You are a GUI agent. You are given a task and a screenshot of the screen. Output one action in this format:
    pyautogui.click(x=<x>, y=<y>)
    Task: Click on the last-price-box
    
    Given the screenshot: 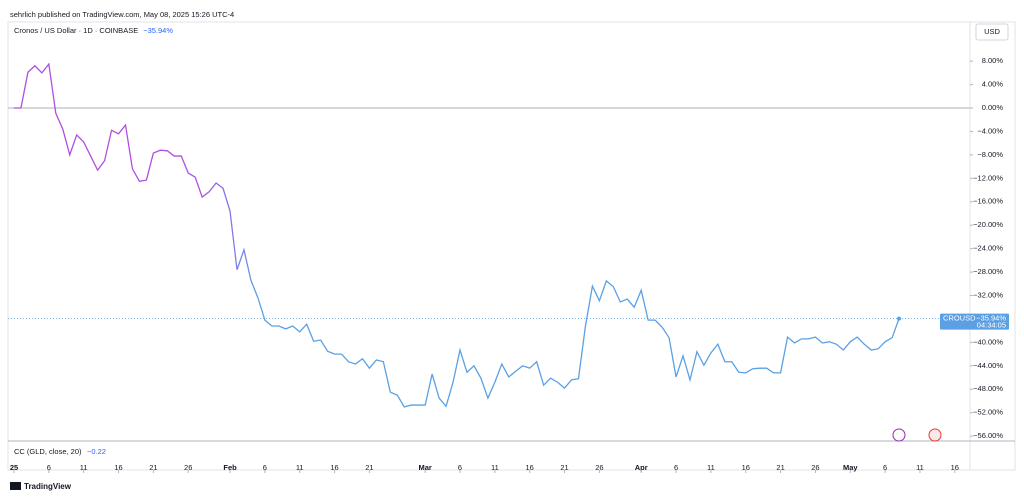 What is the action you would take?
    pyautogui.click(x=974, y=321)
    